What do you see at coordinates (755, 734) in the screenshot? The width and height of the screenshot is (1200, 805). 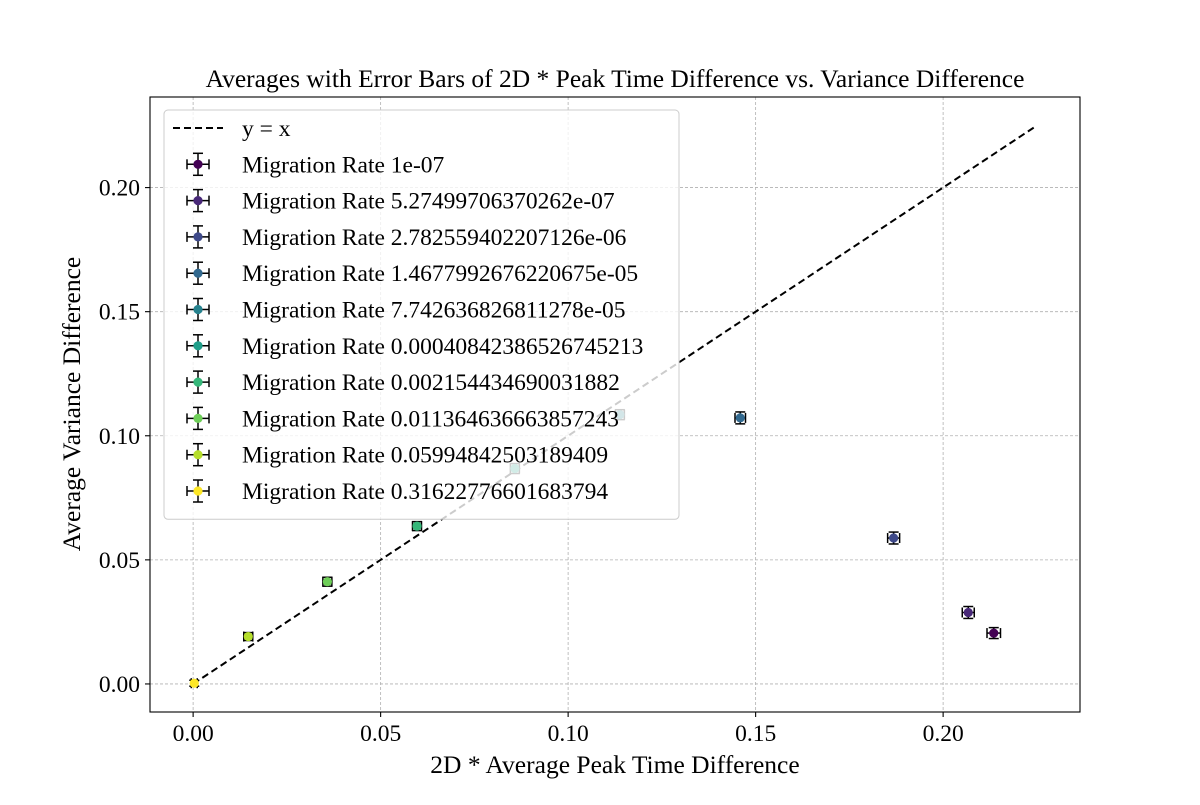 I see `x-tick-label-3: 0.15` at bounding box center [755, 734].